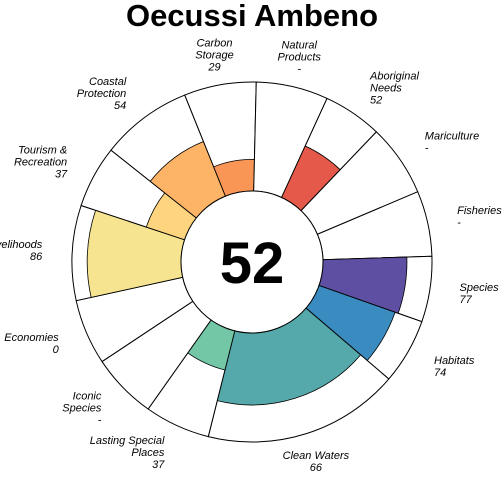 The height and width of the screenshot is (504, 504). I want to click on petal-score-coastal-protection: 54, so click(120, 106).